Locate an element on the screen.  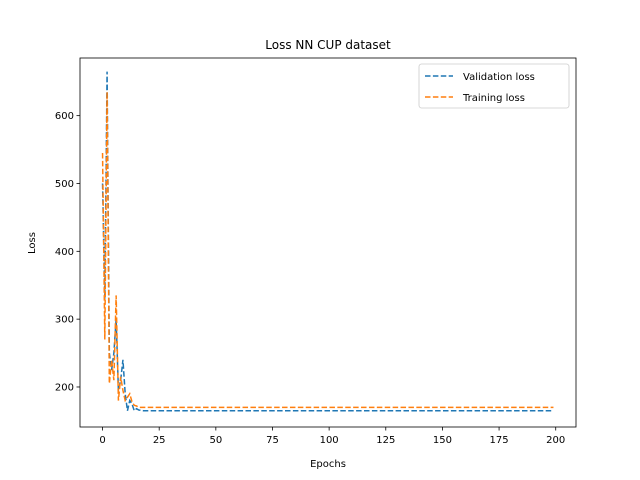
y-tick-label: 300 is located at coordinates (64, 320).